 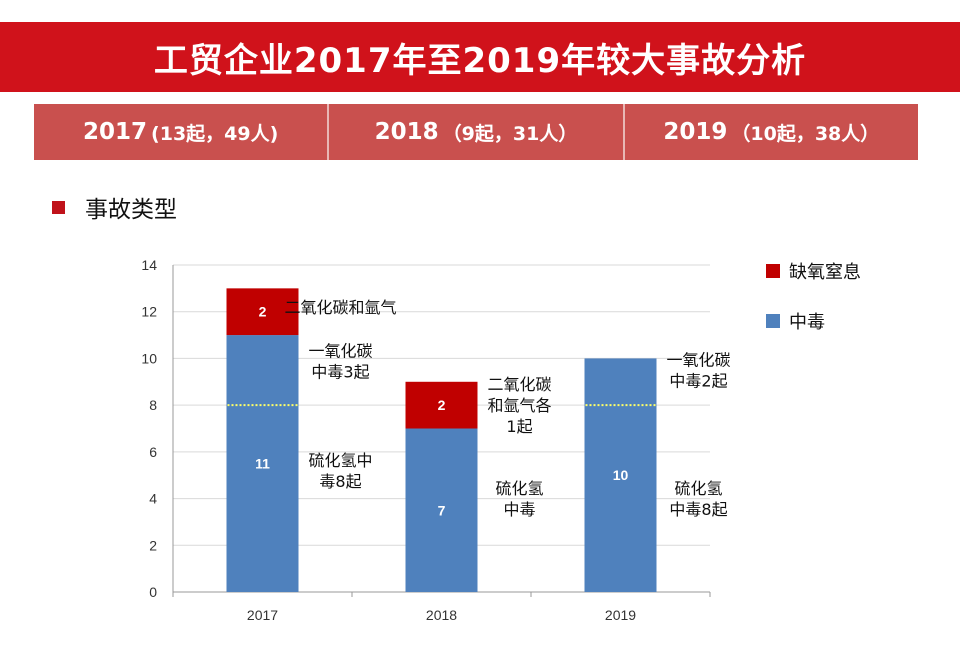 I want to click on year-detail: （10起，38人）, so click(x=805, y=133).